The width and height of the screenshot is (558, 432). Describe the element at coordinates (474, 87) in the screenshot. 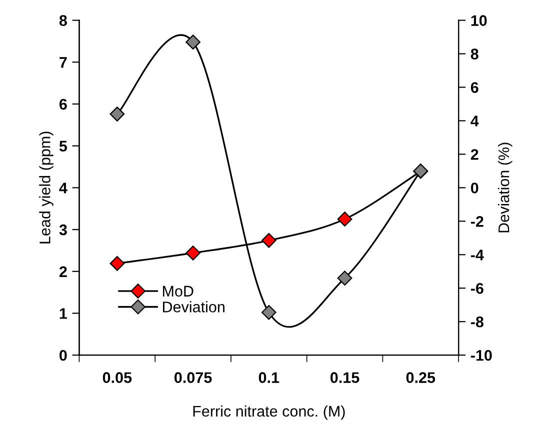

I see `y2-tick-label: 6` at that location.